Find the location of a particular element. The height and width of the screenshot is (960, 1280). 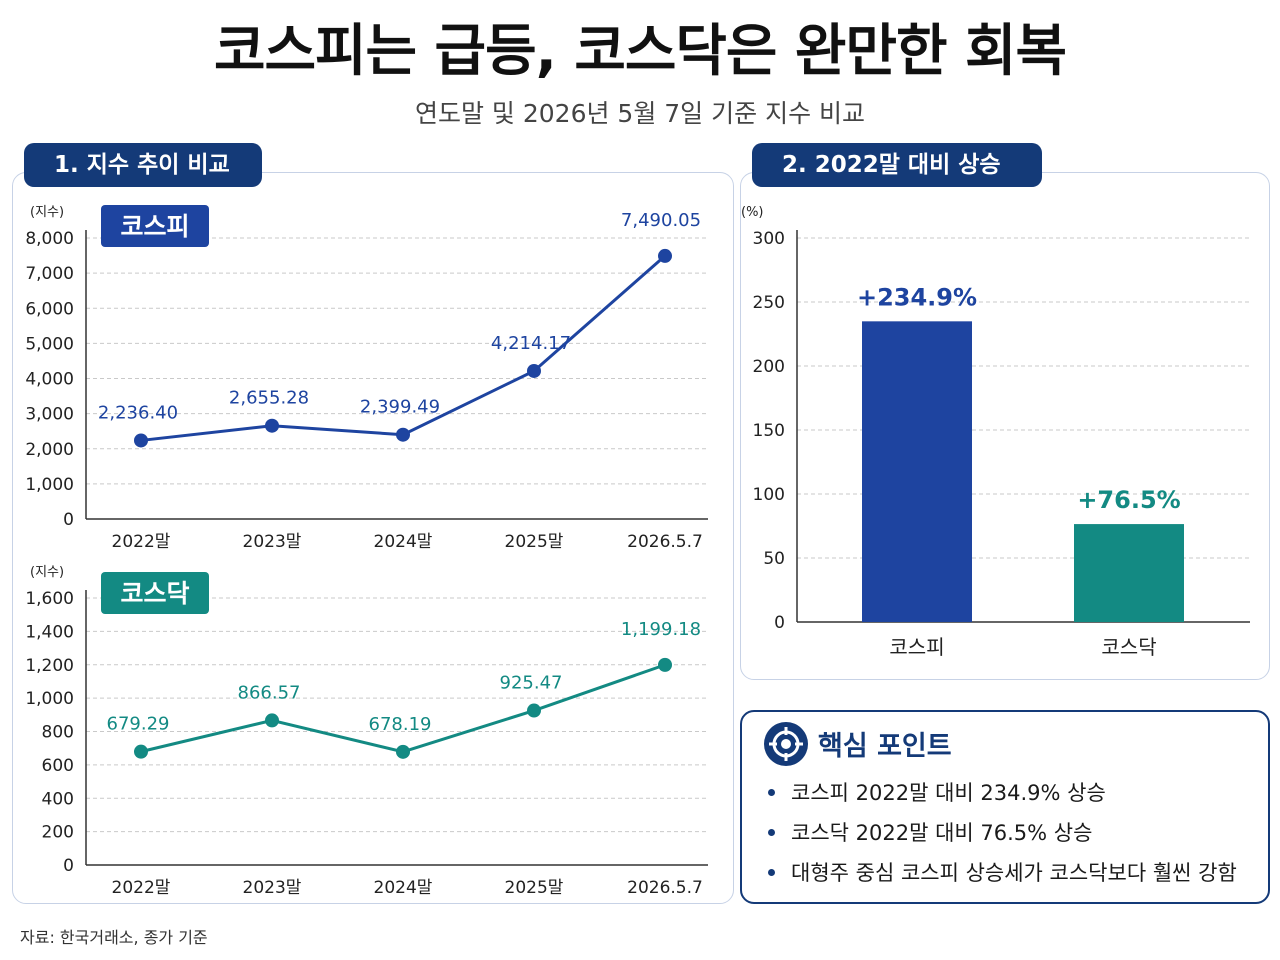

kosdaq-data-label: 1,199.18 is located at coordinates (661, 629).